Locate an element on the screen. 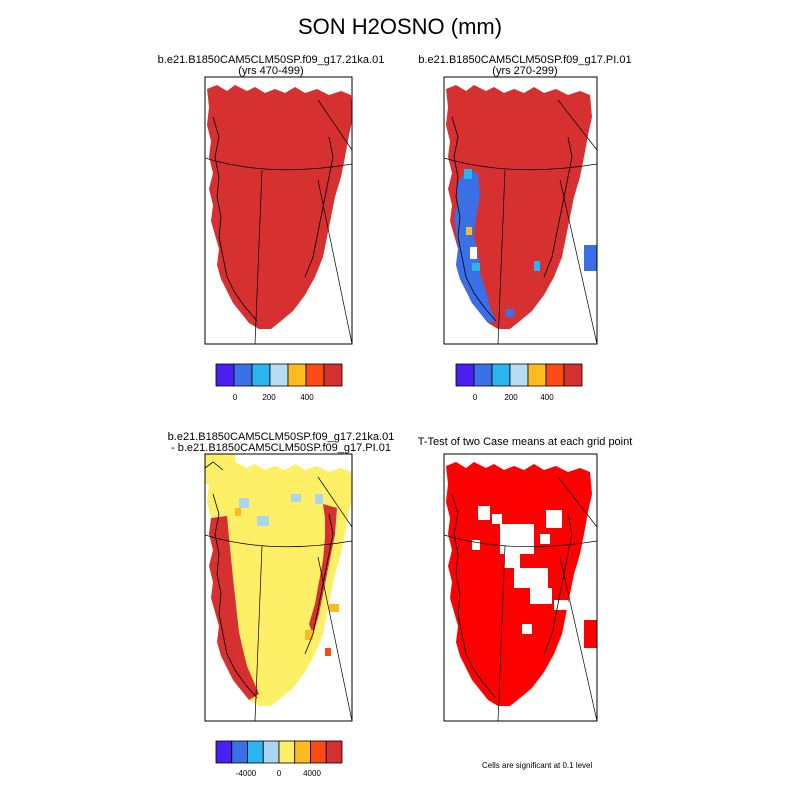 This screenshot has width=800, height=800. panel-title-line2: (yrs 270-299) is located at coordinates (525, 71).